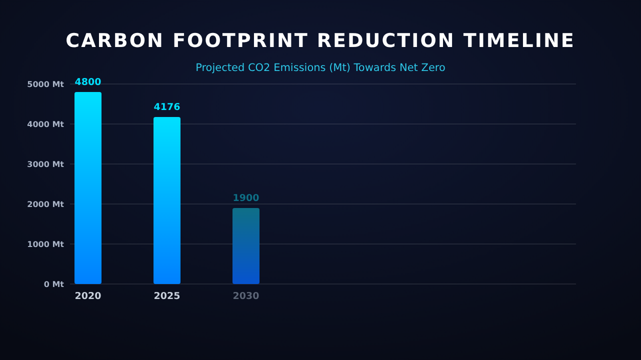  What do you see at coordinates (54, 284) in the screenshot?
I see `y-tick-label: 0 Mt` at bounding box center [54, 284].